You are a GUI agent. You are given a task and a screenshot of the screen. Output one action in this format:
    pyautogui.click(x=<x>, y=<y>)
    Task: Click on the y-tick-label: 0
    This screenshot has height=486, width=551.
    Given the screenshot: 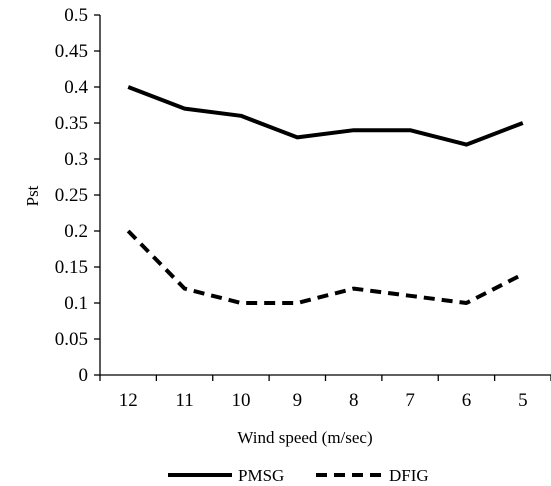 What is the action you would take?
    pyautogui.click(x=84, y=375)
    